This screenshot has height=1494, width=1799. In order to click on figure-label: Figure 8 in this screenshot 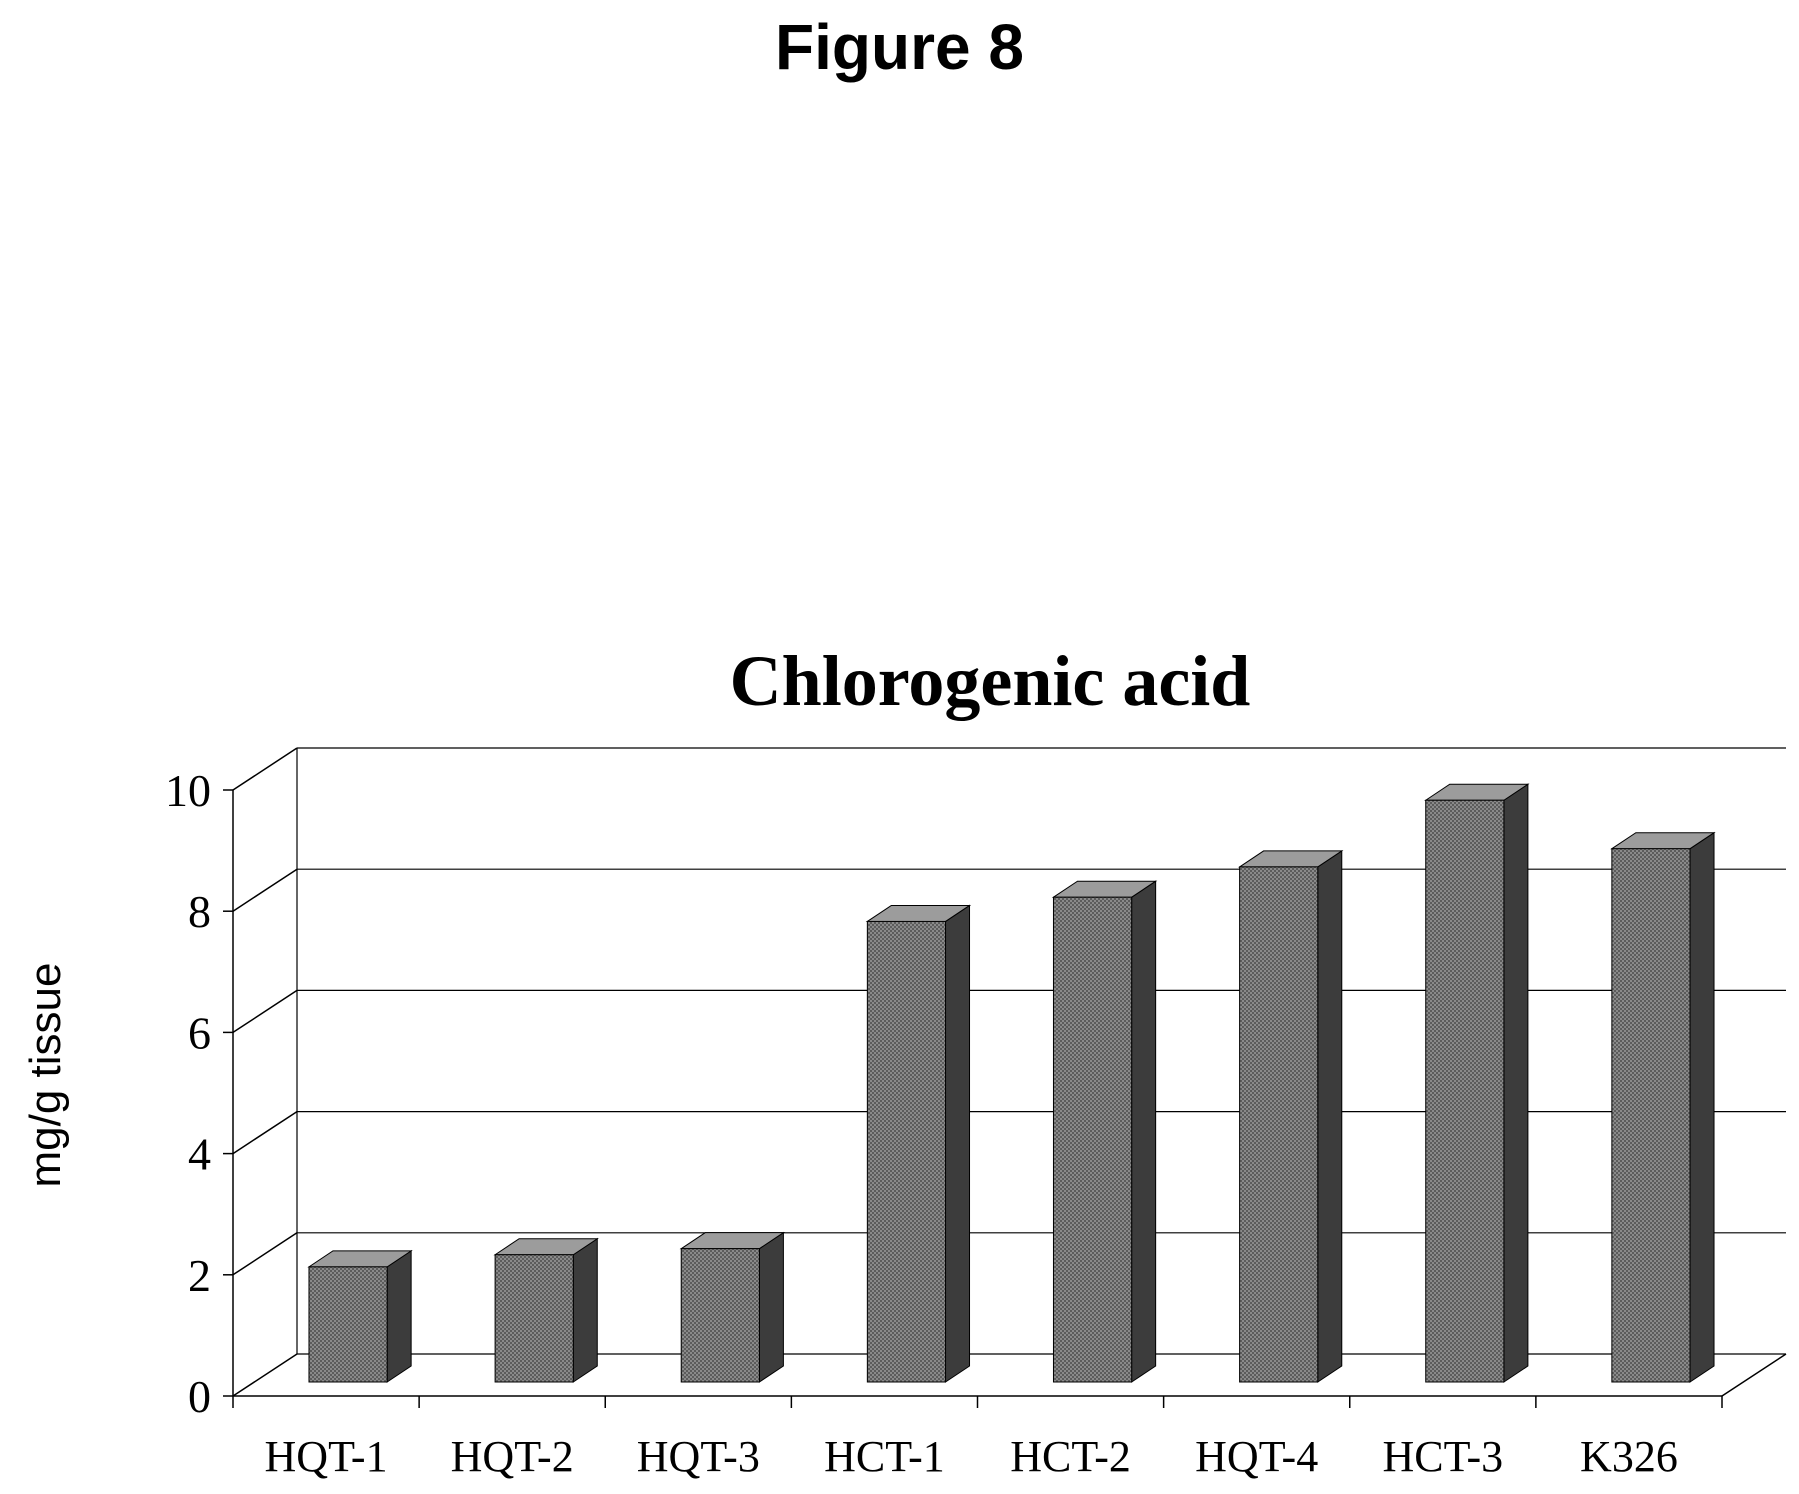, I will do `click(899, 47)`.